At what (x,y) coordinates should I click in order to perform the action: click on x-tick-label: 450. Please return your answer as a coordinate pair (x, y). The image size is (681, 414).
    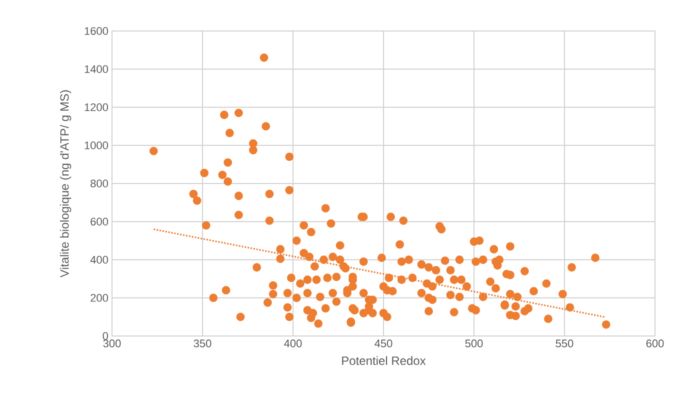
    Looking at the image, I should click on (383, 344).